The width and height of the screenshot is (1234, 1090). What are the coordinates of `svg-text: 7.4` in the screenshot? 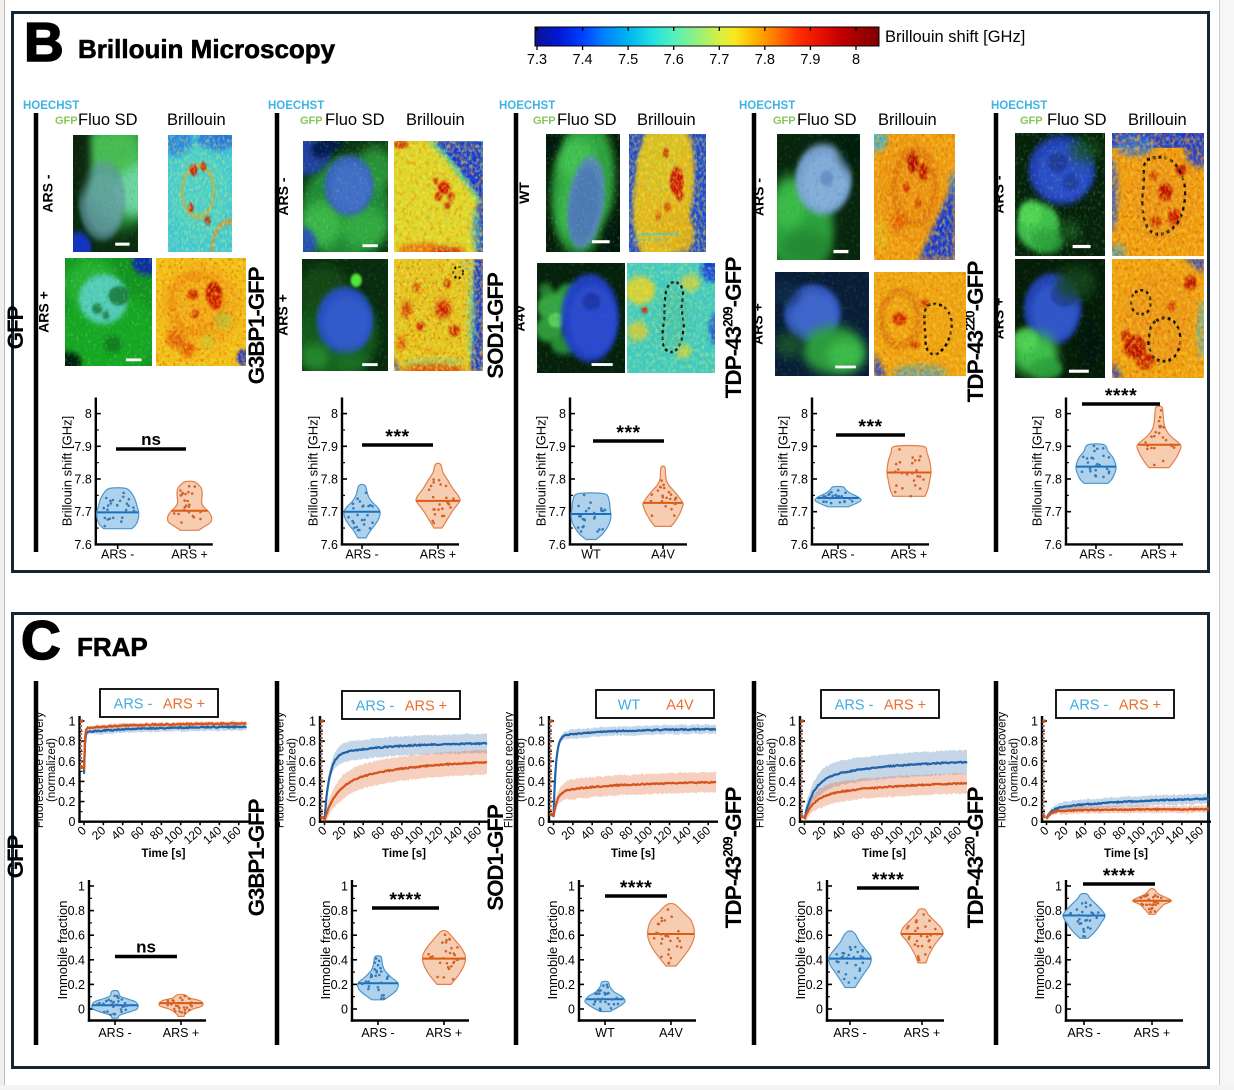 It's located at (582, 60).